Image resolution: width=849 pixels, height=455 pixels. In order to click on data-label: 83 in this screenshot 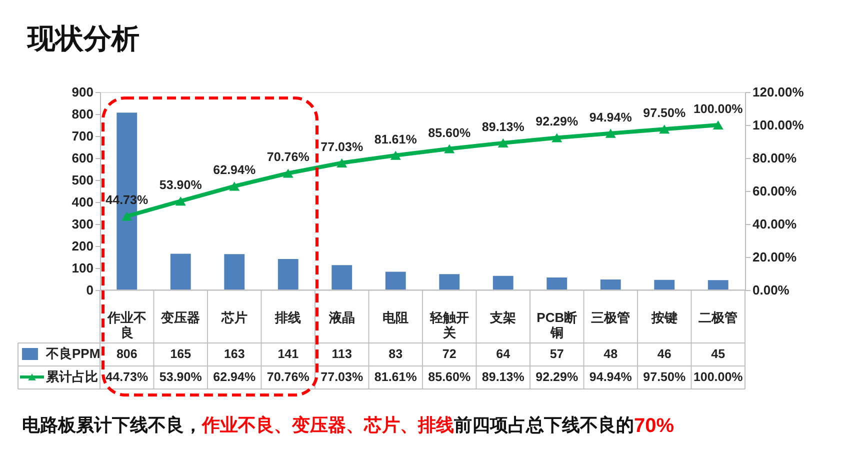, I will do `click(395, 354)`.